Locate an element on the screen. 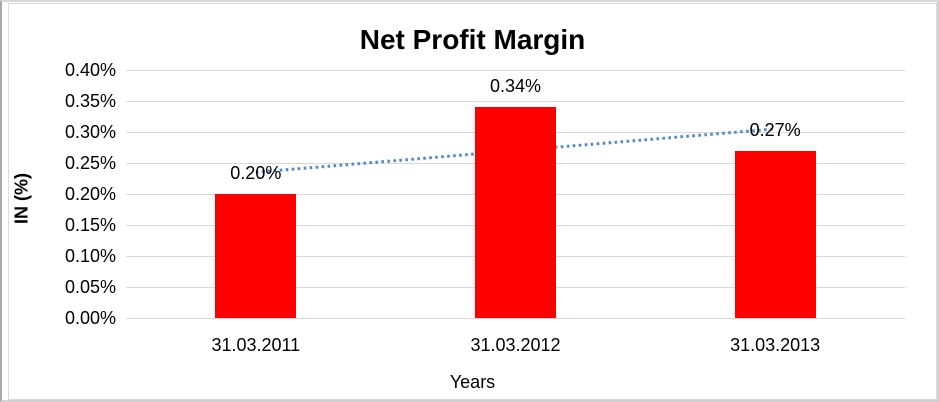  y-axis-title: IN (%) is located at coordinates (21, 198).